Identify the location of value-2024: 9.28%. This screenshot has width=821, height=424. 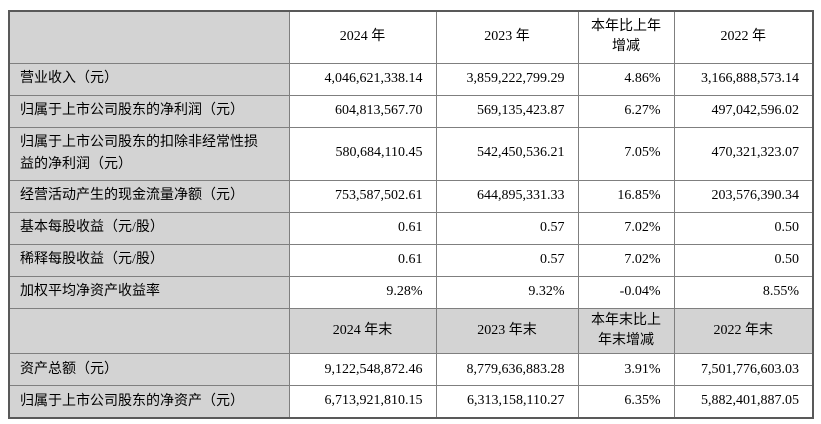
(362, 292).